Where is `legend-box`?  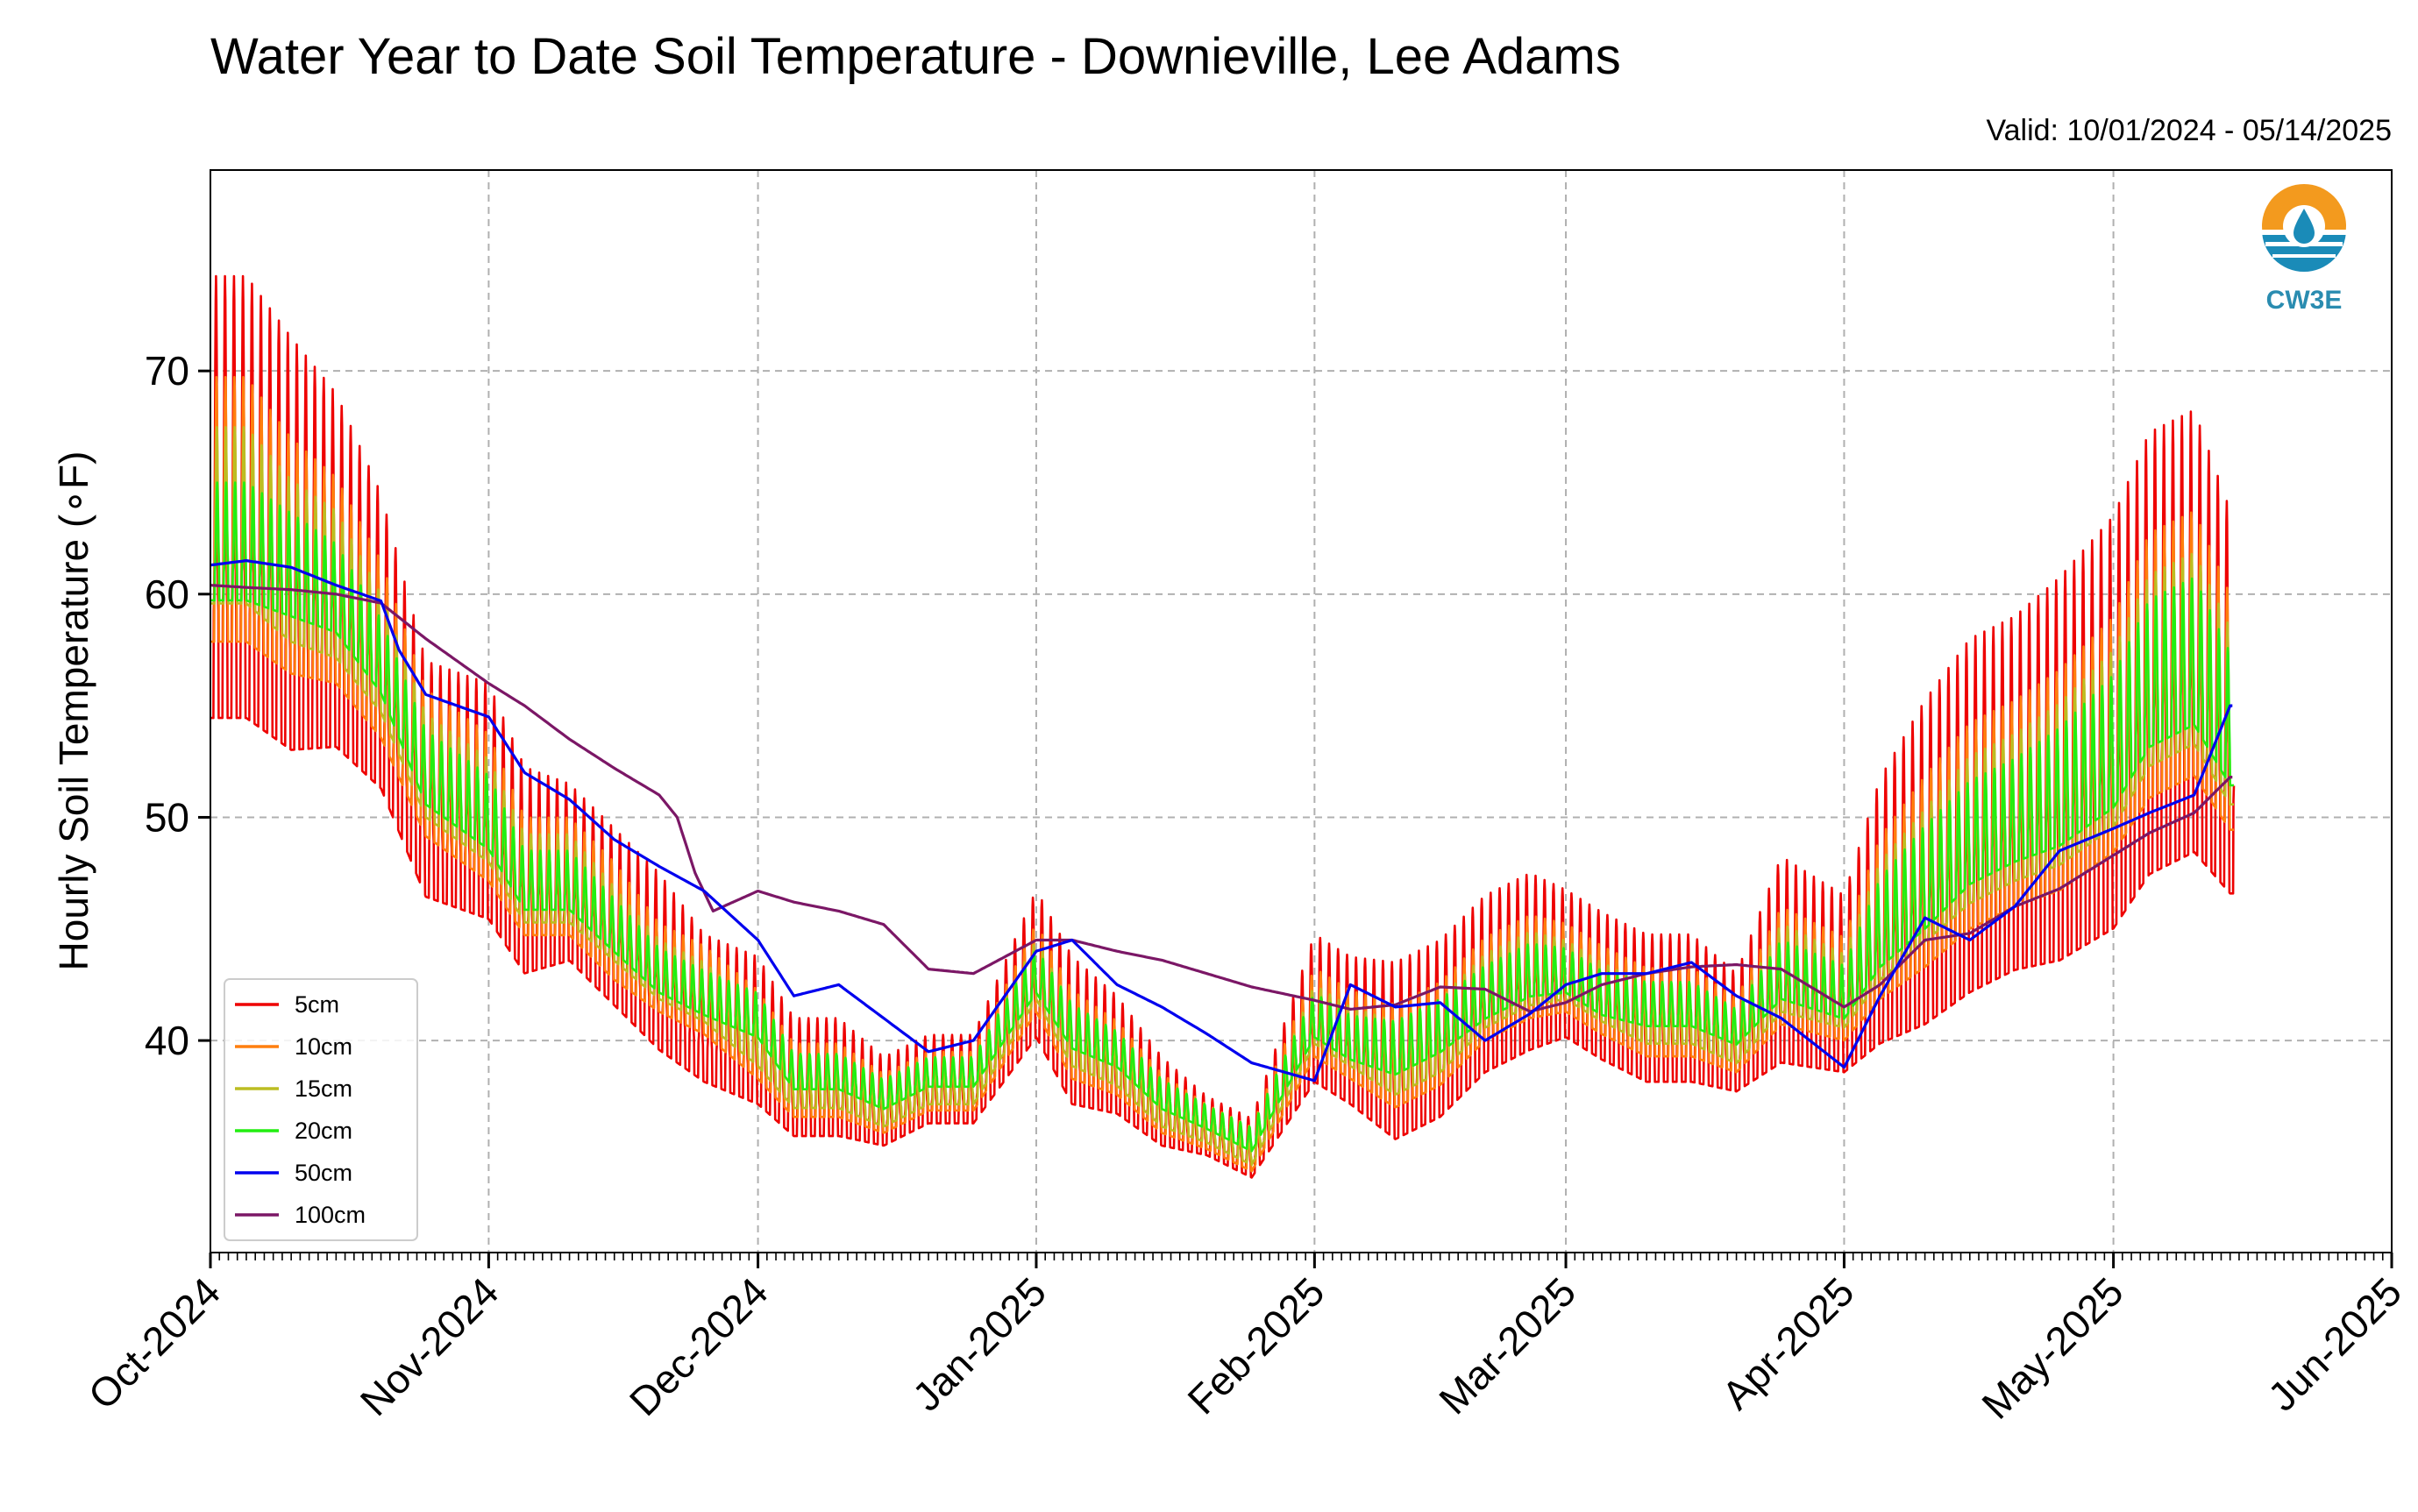
legend-box is located at coordinates (321, 1109).